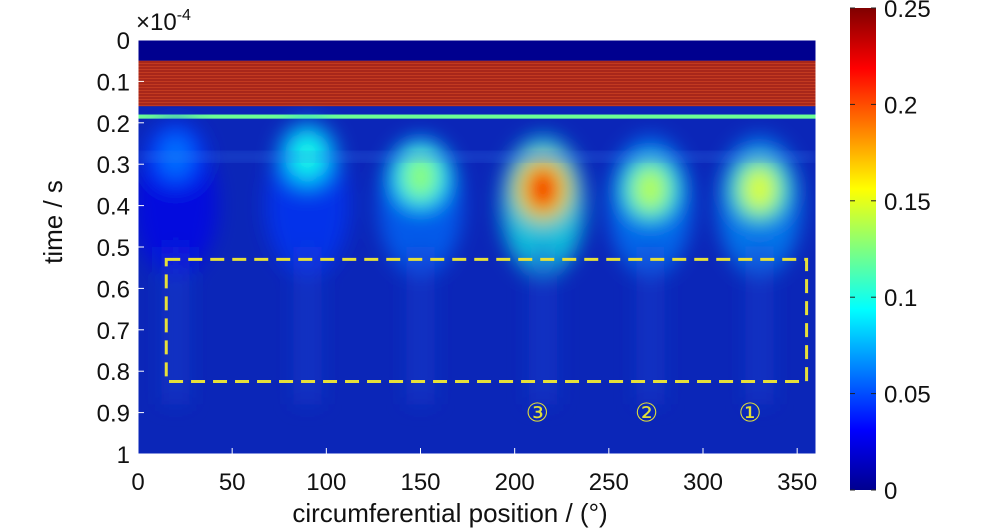  I want to click on y-tick-label: 0.2, so click(113, 124).